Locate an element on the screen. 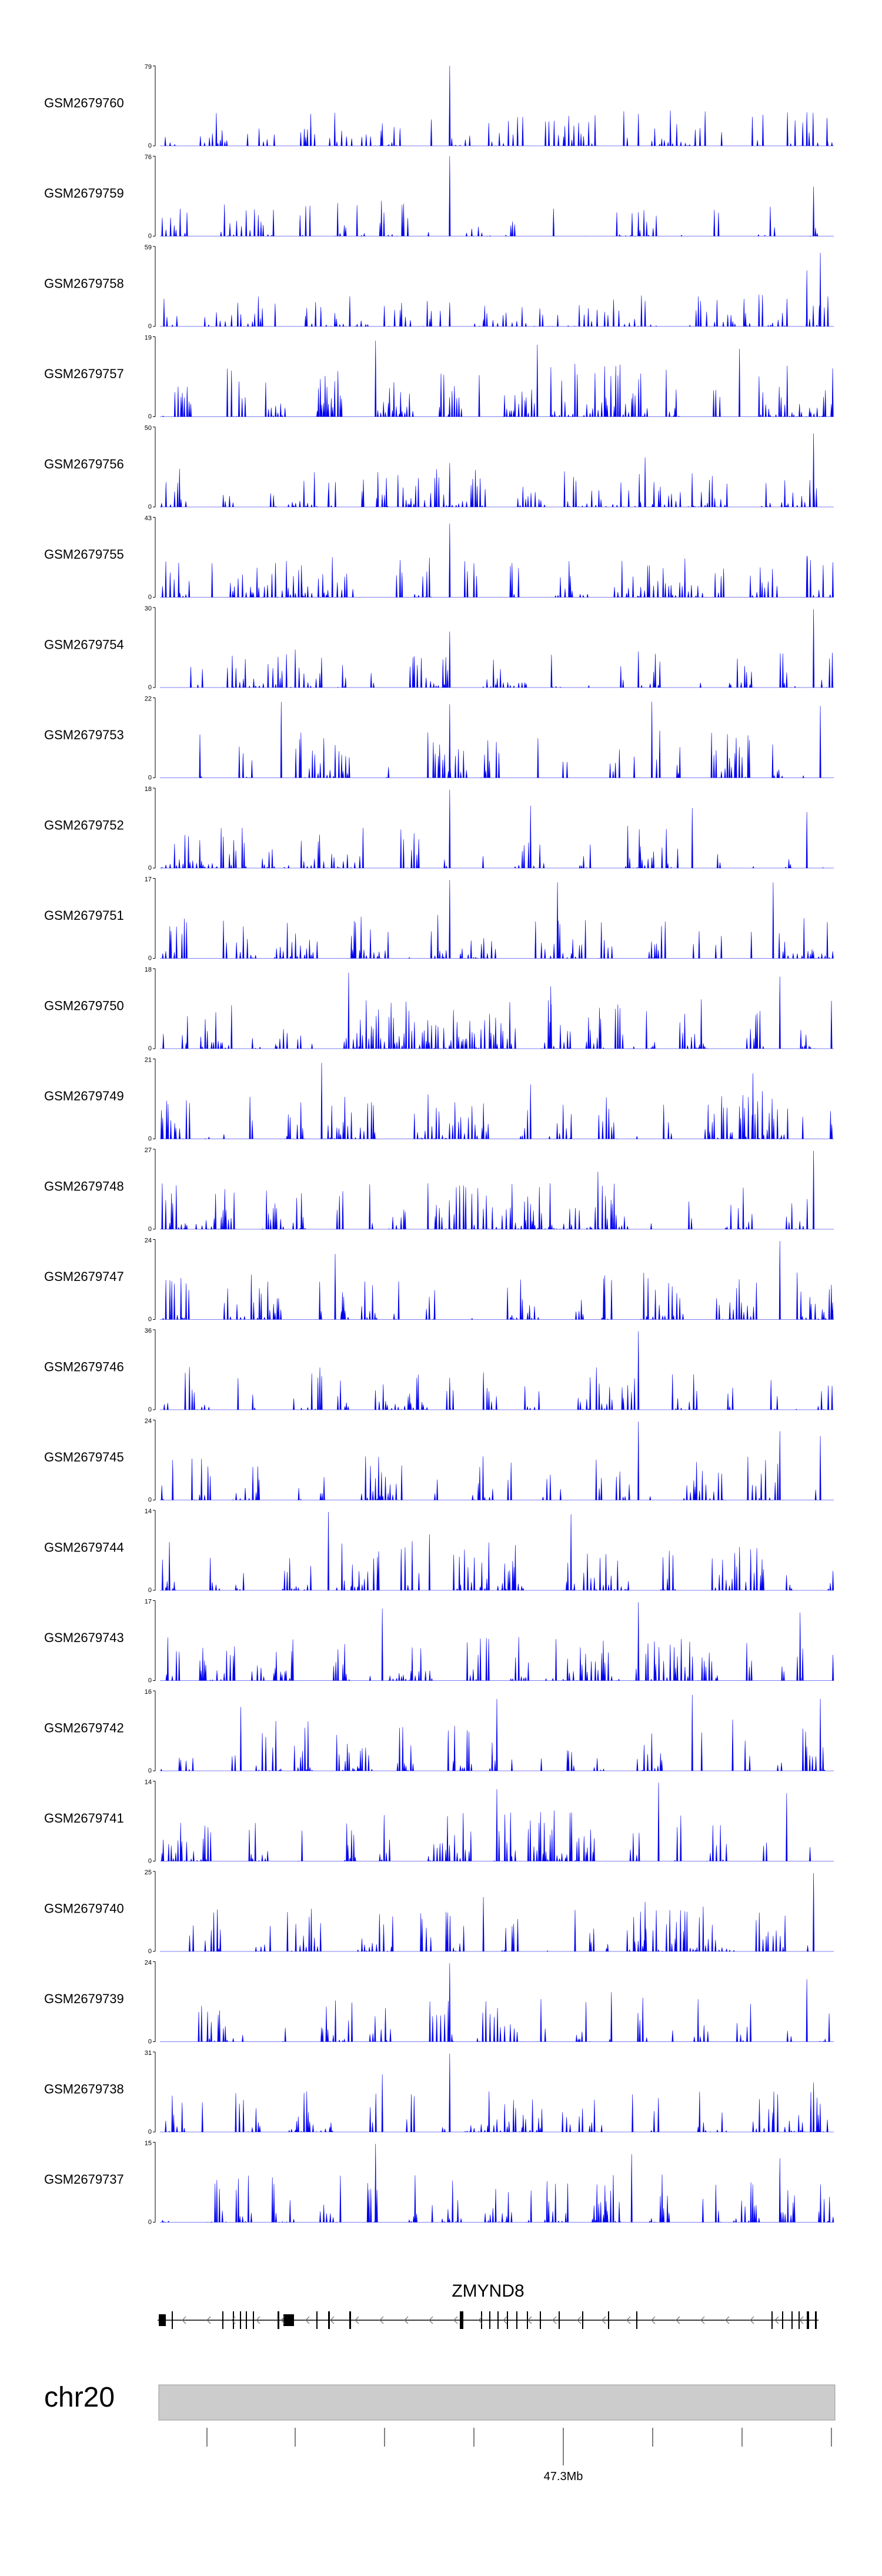  track-label: GSM2679749 is located at coordinates (84, 1096).